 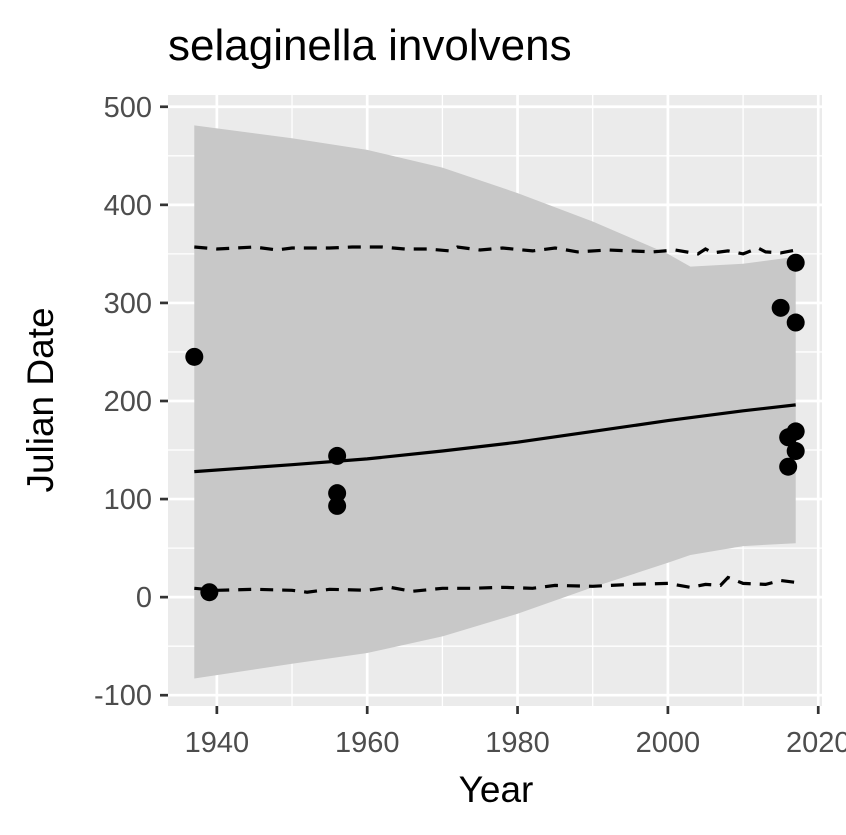 I want to click on y-tick-label: 0, so click(x=144, y=598).